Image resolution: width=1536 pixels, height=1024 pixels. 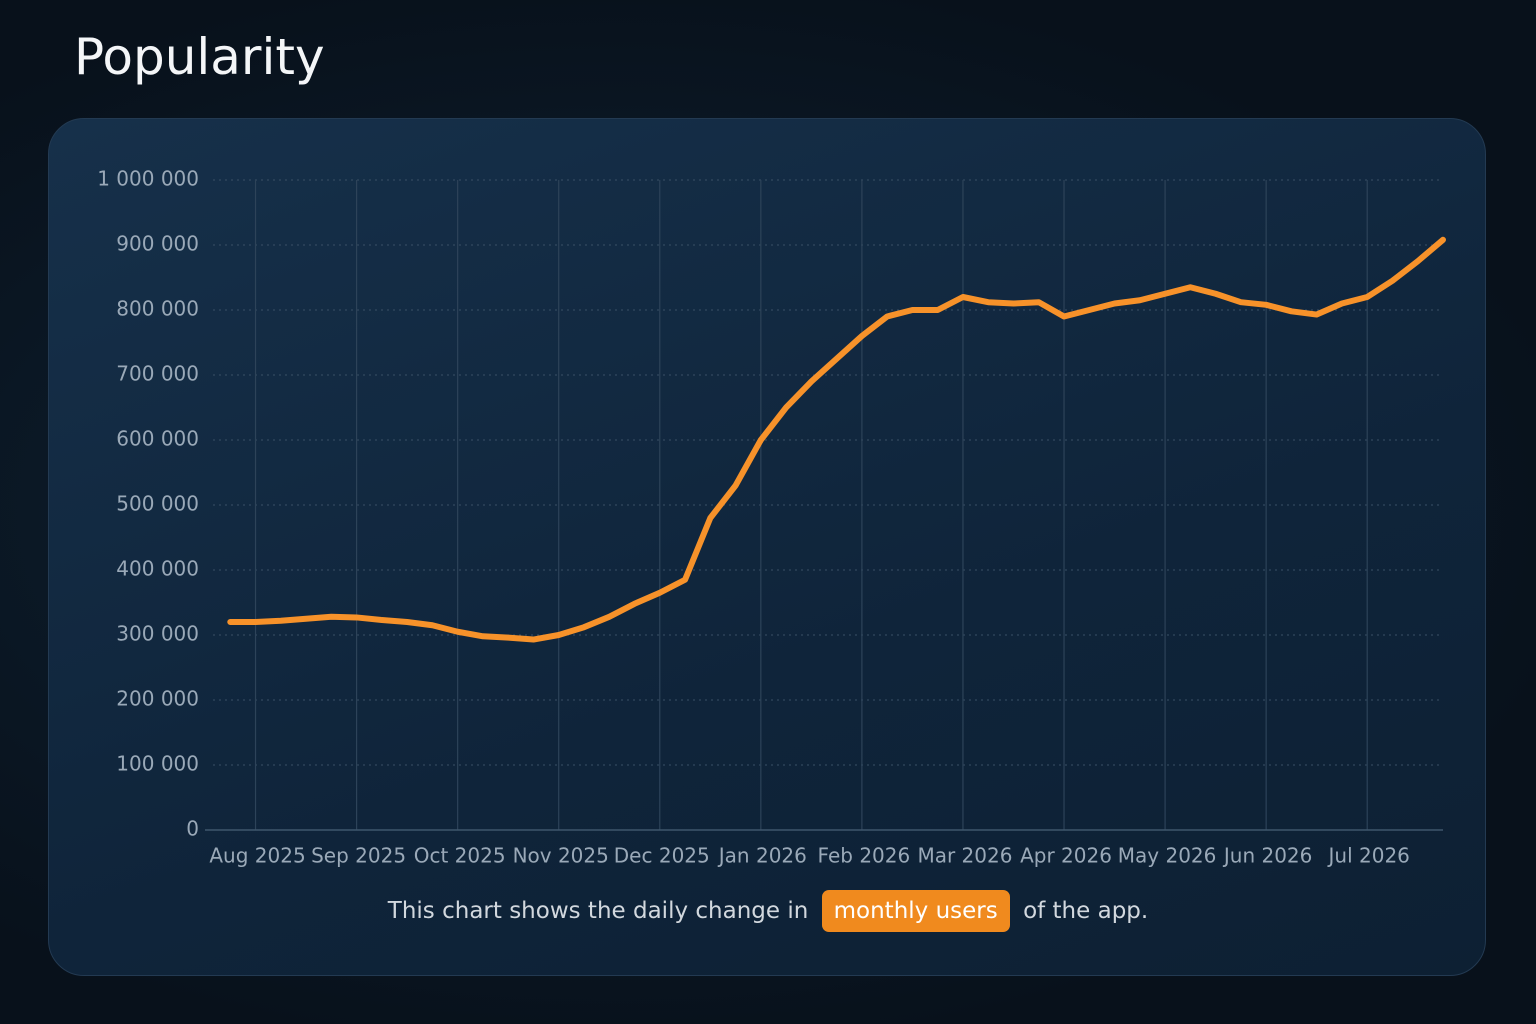 What do you see at coordinates (199, 57) in the screenshot?
I see `page-title: Popularity` at bounding box center [199, 57].